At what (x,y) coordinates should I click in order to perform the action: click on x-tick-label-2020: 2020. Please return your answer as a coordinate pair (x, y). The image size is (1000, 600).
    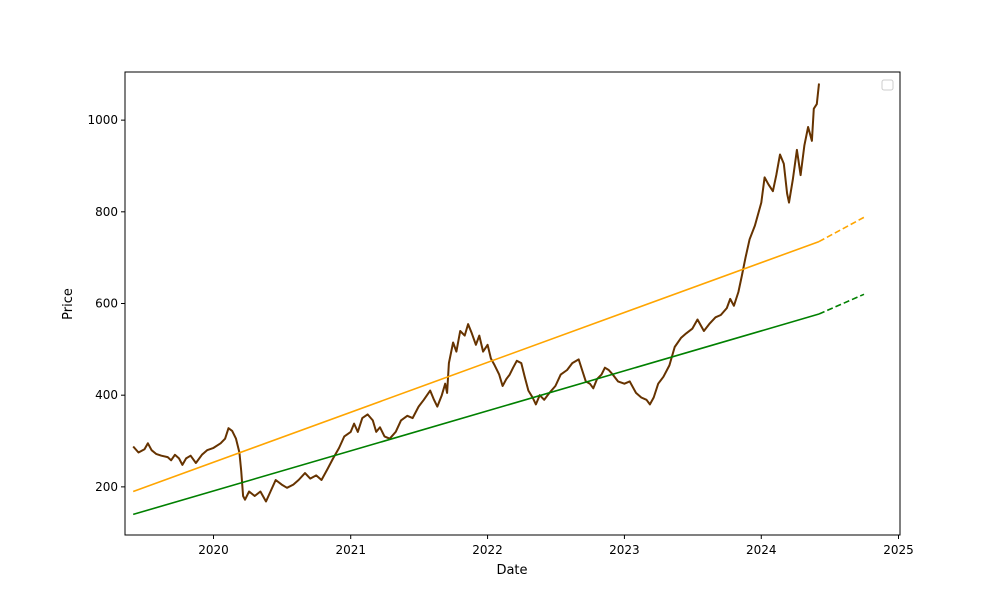
    Looking at the image, I should click on (213, 550).